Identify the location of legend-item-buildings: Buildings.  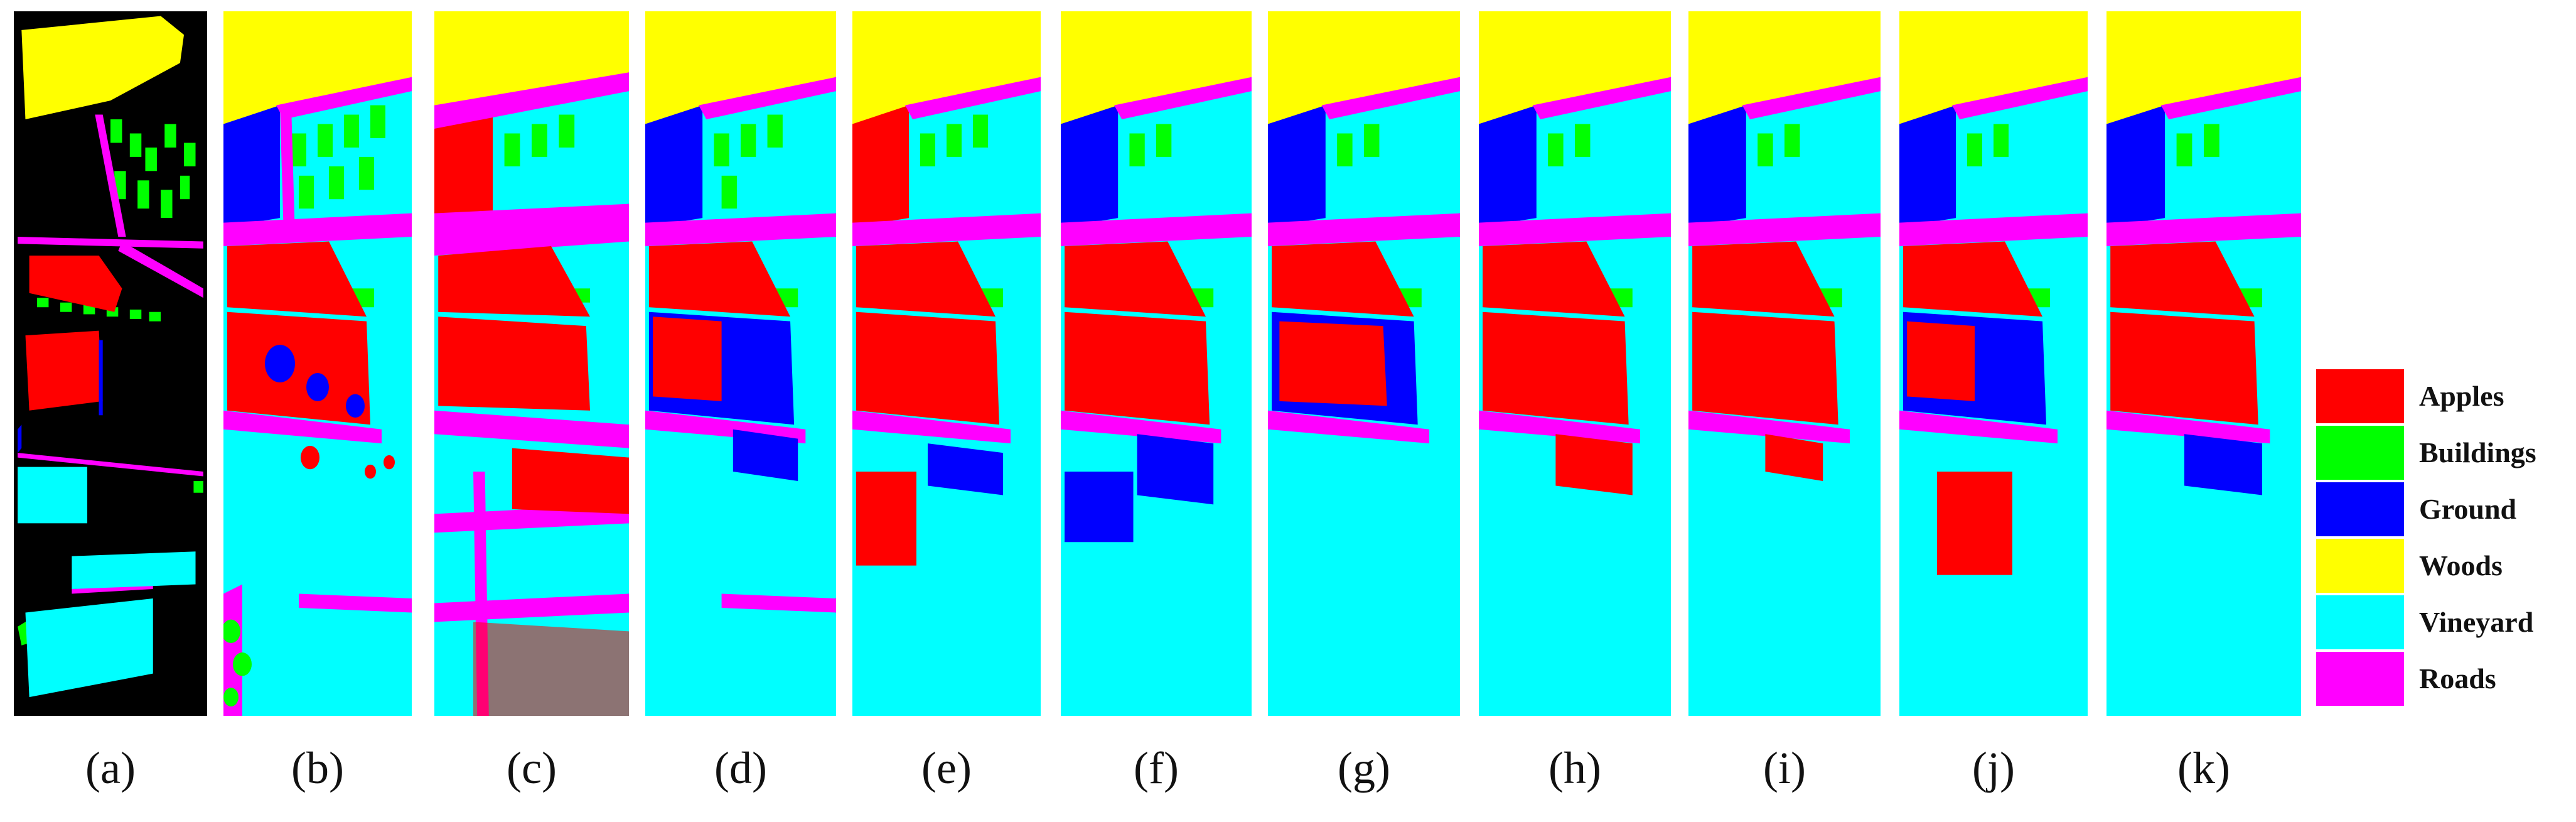
(2441, 453).